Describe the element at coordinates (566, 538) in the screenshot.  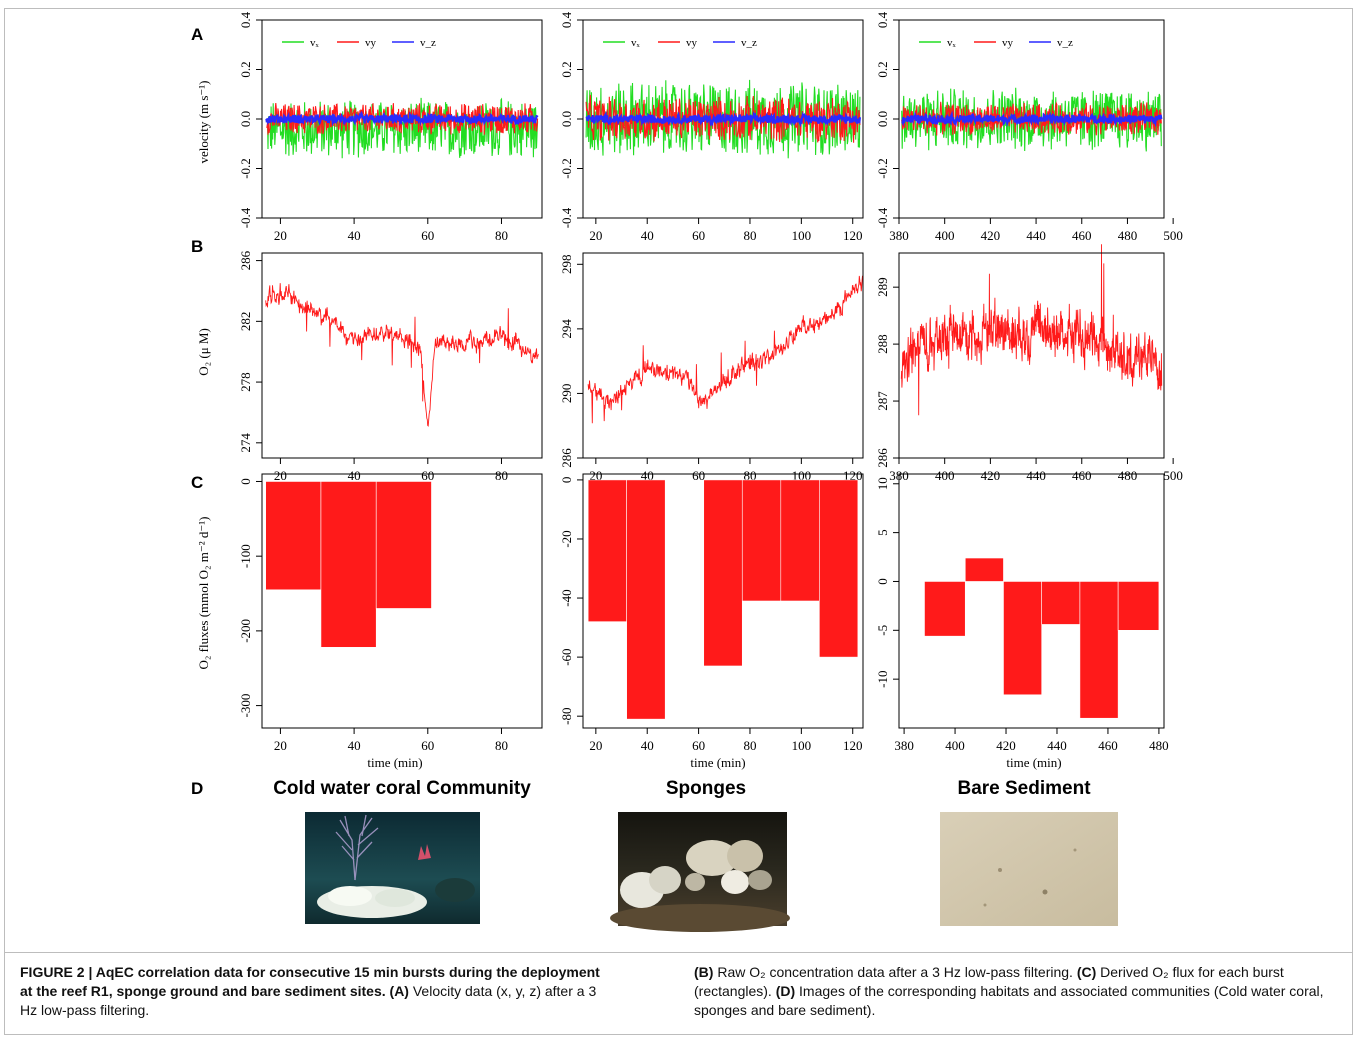
I see `y-tick-label-C2-3: -20` at that location.